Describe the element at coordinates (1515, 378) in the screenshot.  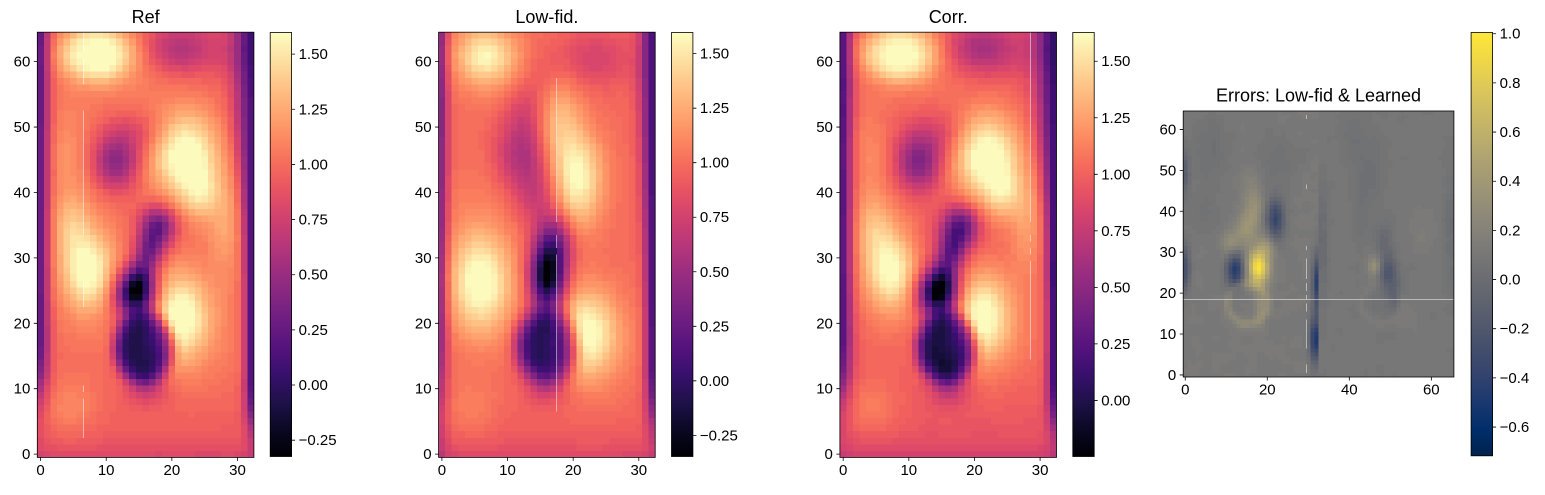
I see `svg-text: −0.4` at that location.